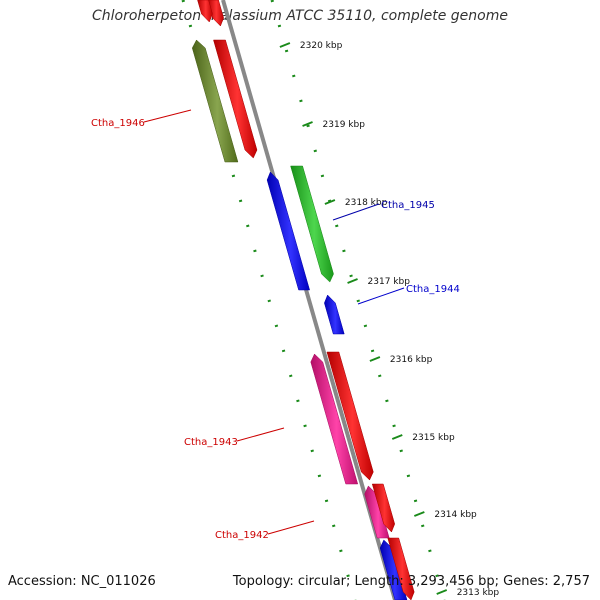  Describe the element at coordinates (344, 125) in the screenshot. I see `tick-label: 2319 kbp` at that location.